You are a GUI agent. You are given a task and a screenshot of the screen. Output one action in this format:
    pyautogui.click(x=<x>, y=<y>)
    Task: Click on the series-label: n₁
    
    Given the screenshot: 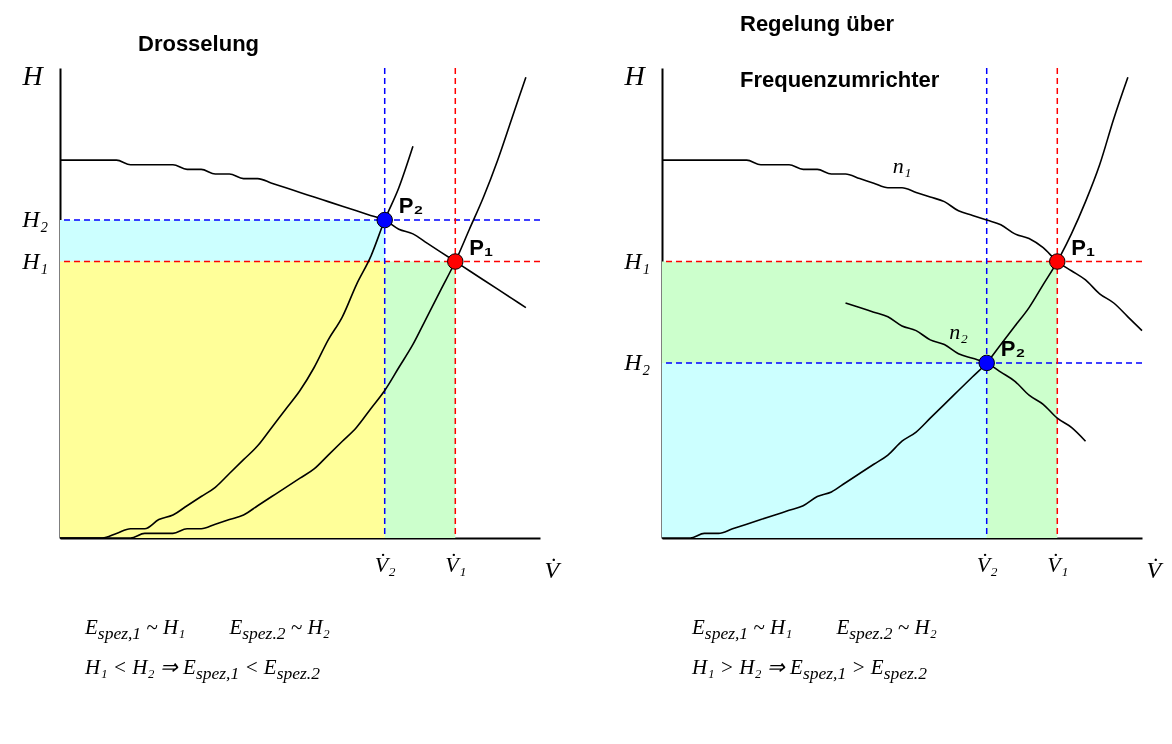 What is the action you would take?
    pyautogui.click(x=902, y=165)
    